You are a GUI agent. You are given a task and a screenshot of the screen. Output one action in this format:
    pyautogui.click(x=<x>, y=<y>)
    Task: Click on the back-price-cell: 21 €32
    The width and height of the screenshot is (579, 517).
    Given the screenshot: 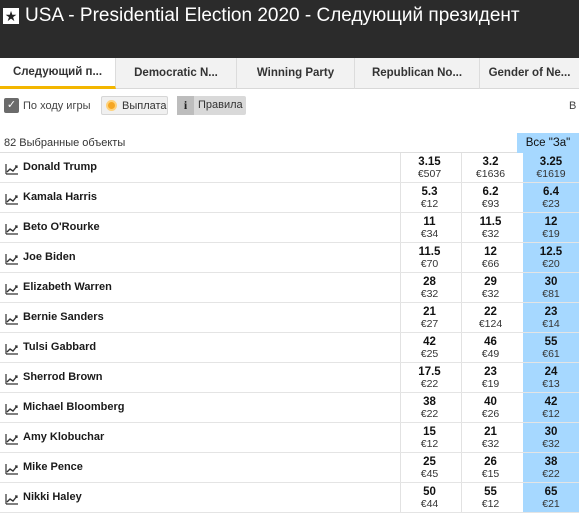 What is the action you would take?
    pyautogui.click(x=490, y=437)
    